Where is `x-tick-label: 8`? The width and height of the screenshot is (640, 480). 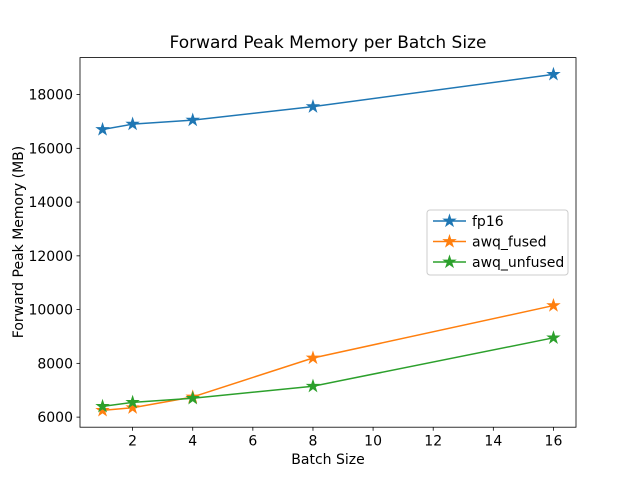 x-tick-label: 8 is located at coordinates (313, 442).